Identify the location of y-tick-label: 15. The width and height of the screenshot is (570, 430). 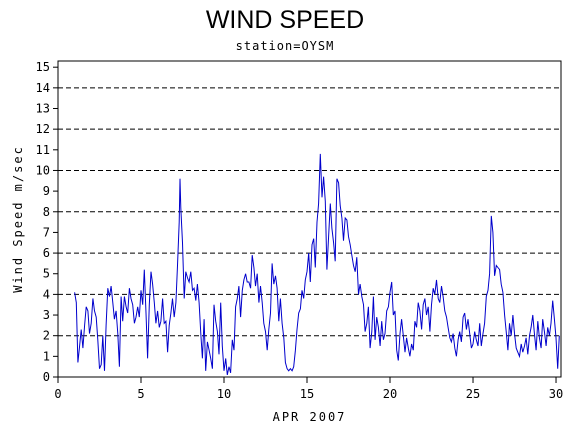
(43, 67).